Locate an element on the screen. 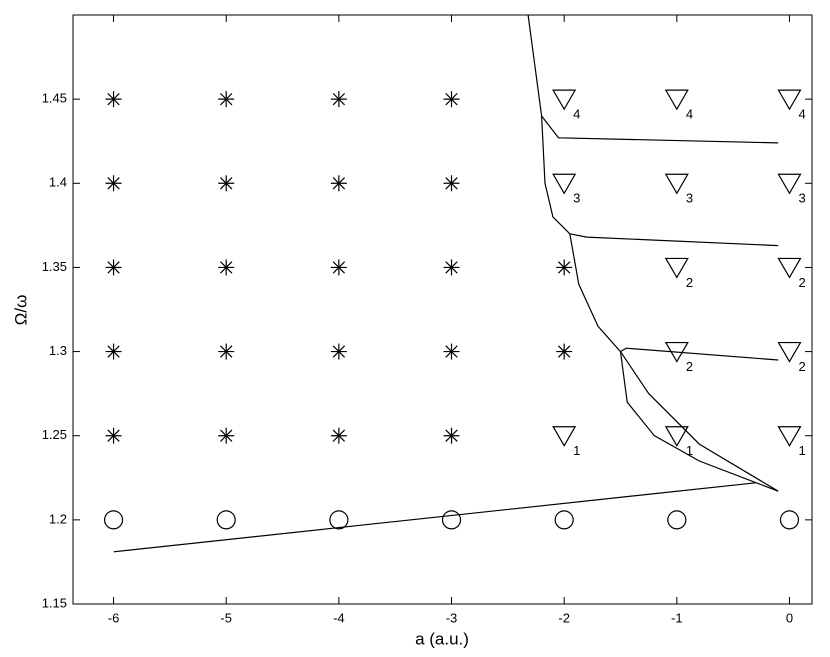 This screenshot has height=657, width=830. x-tick-label: -1 is located at coordinates (677, 617).